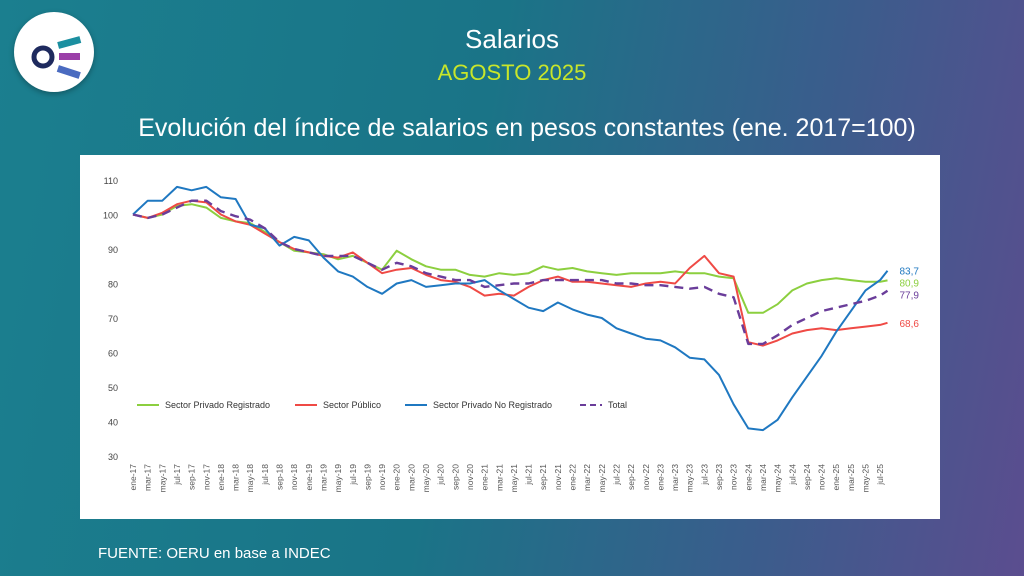 The width and height of the screenshot is (1024, 576). What do you see at coordinates (558, 477) in the screenshot?
I see `x-tick-label: nov-21` at bounding box center [558, 477].